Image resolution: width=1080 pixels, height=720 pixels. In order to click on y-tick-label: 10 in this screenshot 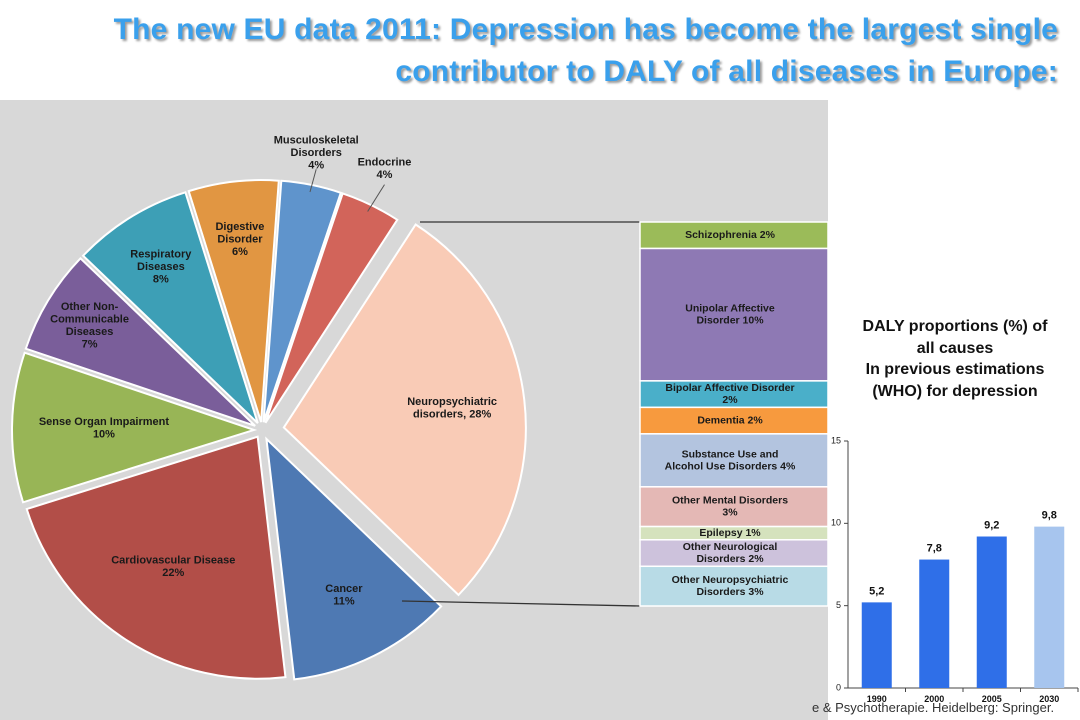, I will do `click(836, 523)`.